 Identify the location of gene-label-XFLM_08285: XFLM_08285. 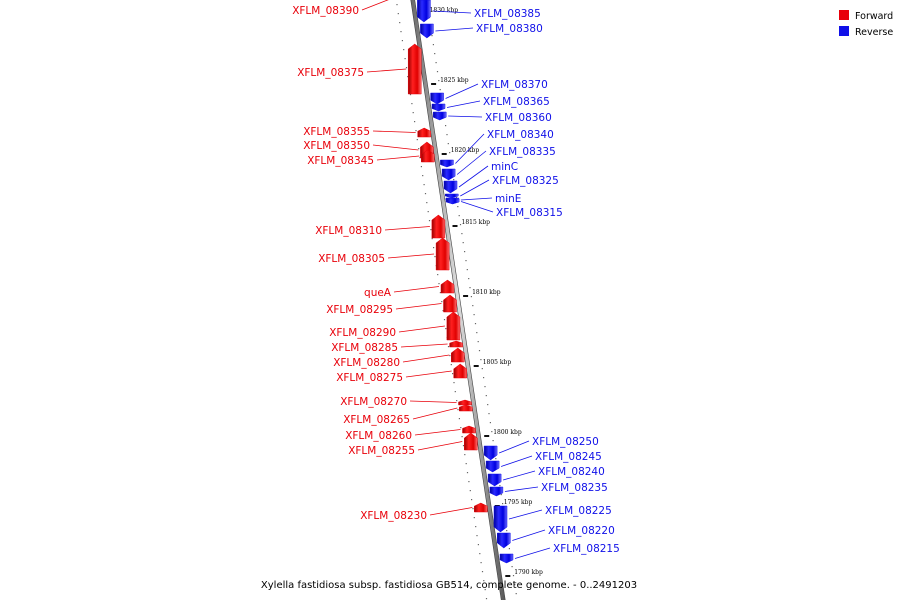
(364, 348).